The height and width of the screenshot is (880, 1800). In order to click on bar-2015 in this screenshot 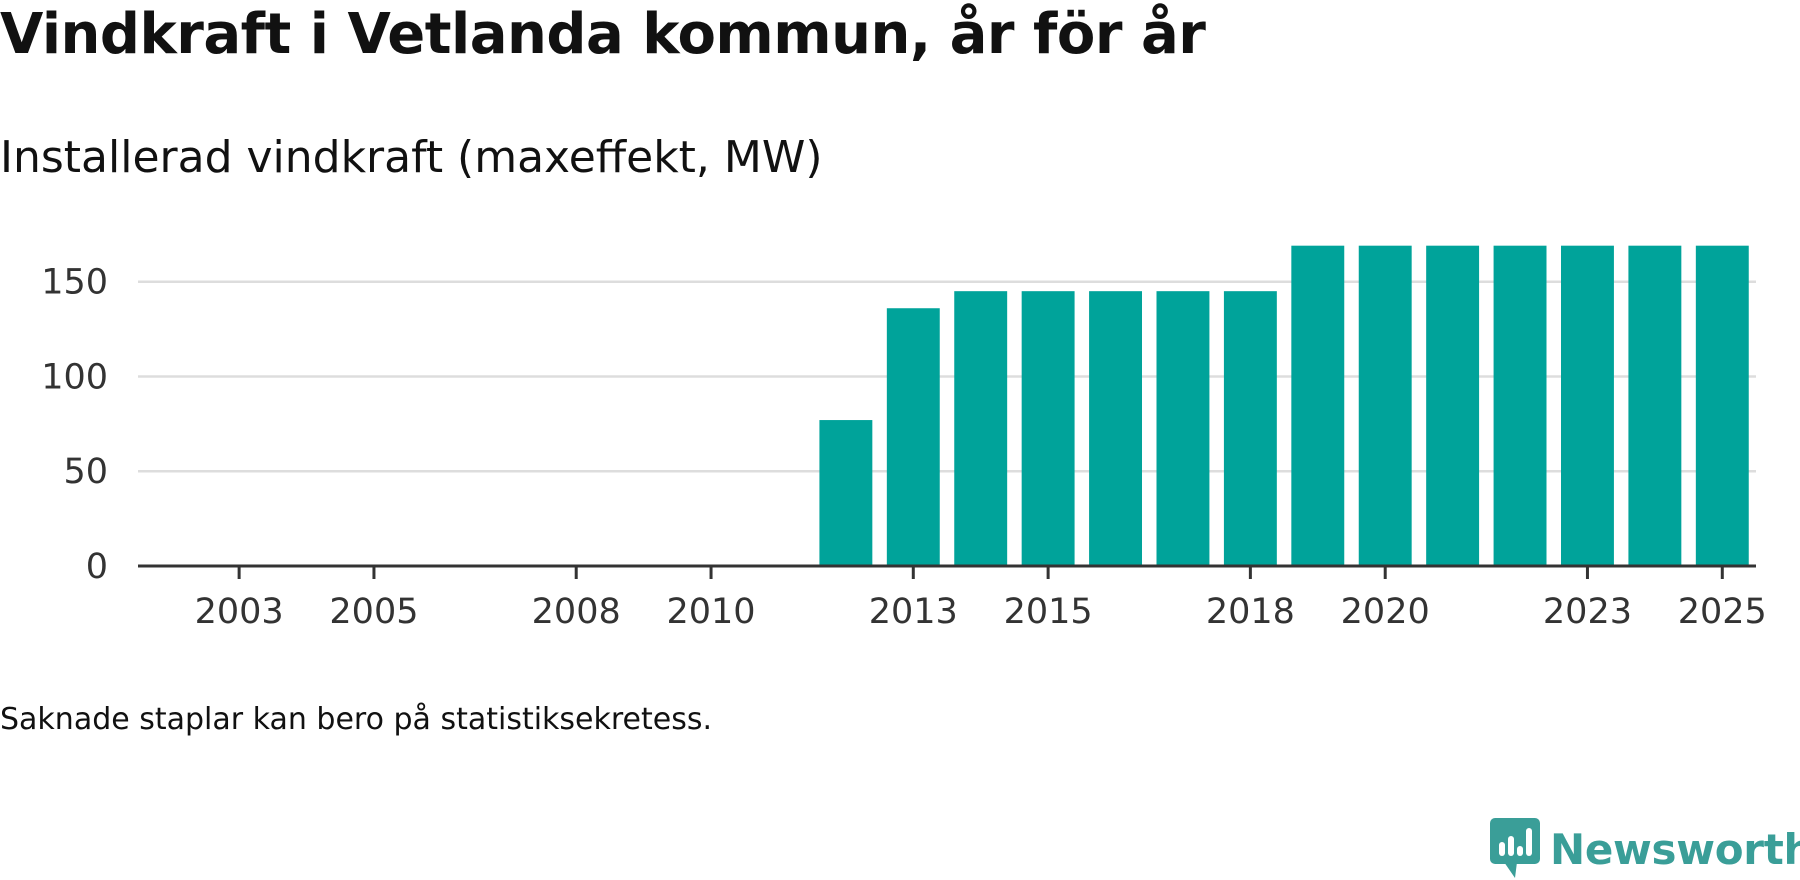, I will do `click(1048, 428)`.